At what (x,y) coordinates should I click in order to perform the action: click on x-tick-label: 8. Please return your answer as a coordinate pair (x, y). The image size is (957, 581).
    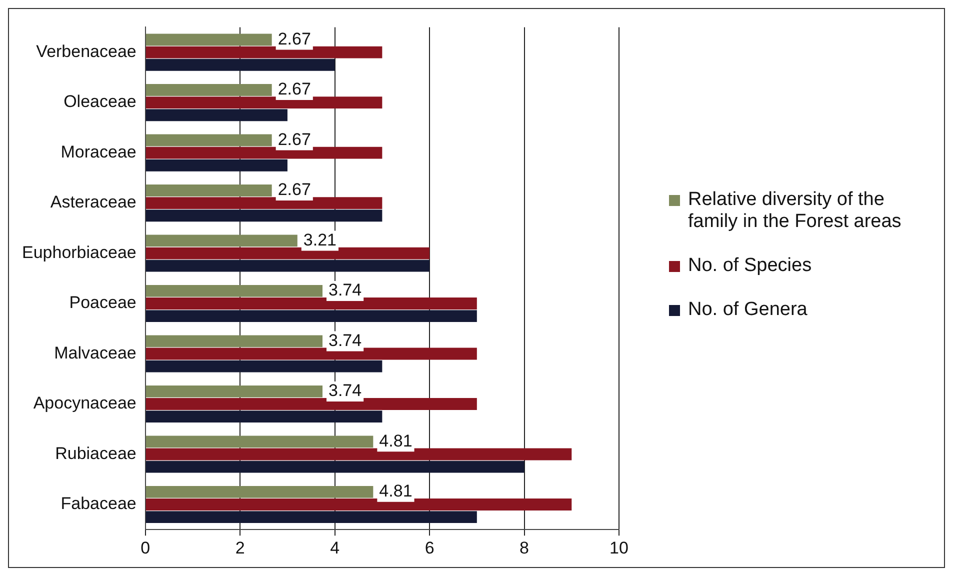
    Looking at the image, I should click on (525, 548).